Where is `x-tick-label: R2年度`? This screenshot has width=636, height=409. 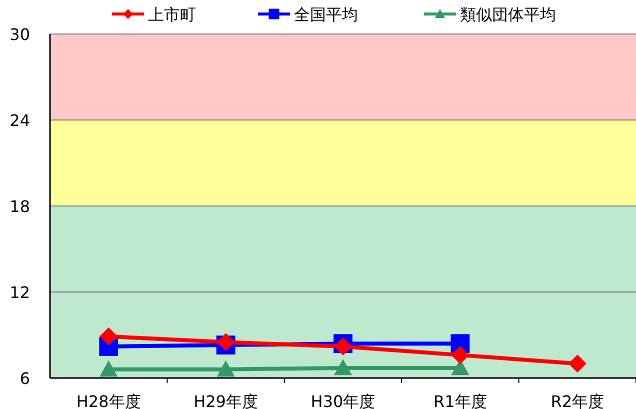 x-tick-label: R2年度 is located at coordinates (577, 400).